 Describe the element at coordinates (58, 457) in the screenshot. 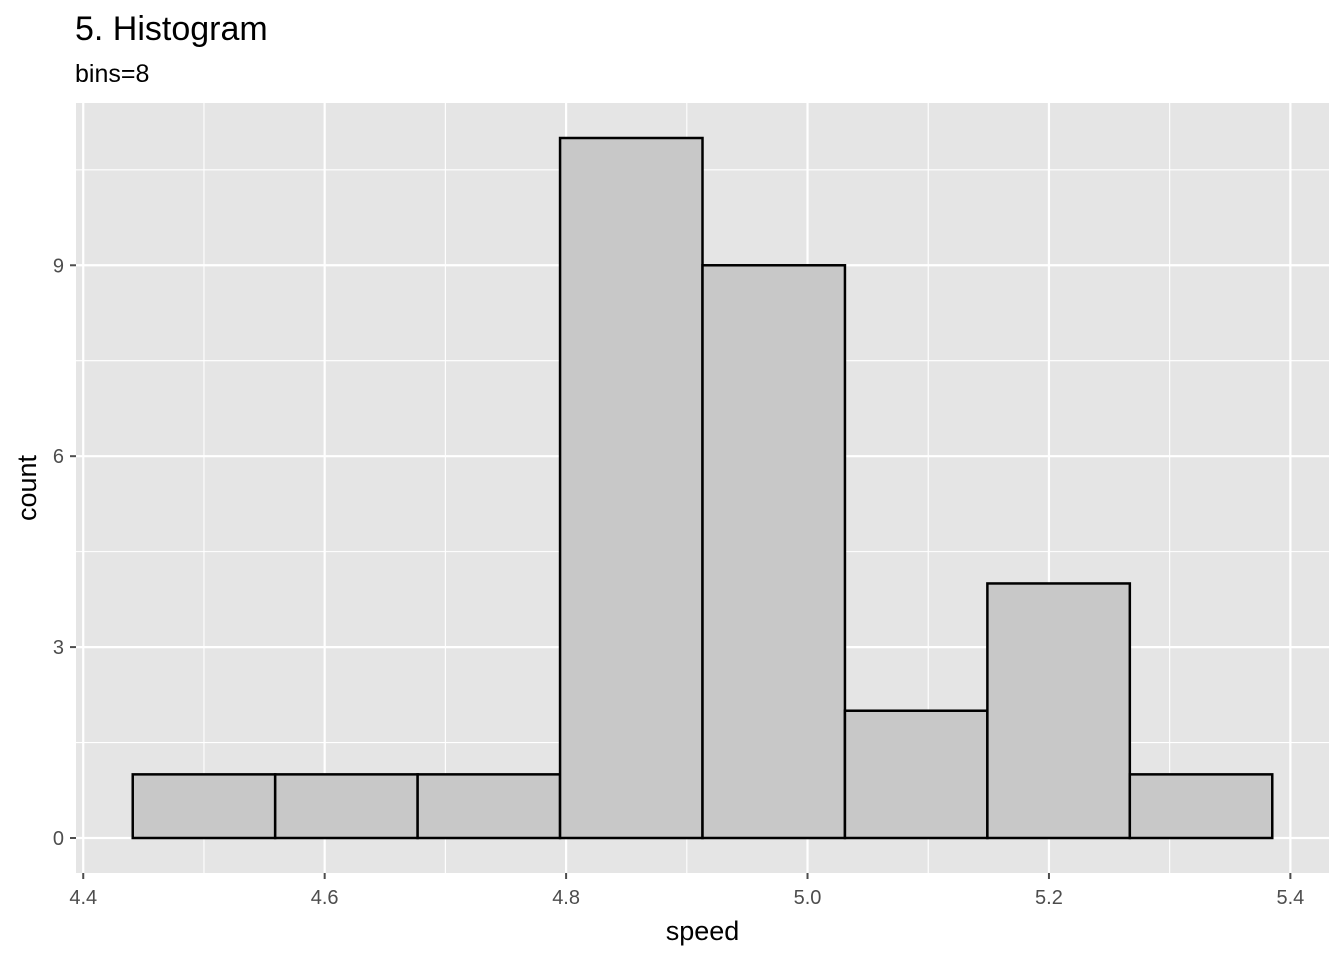

I see `y-tick-label: 6` at that location.